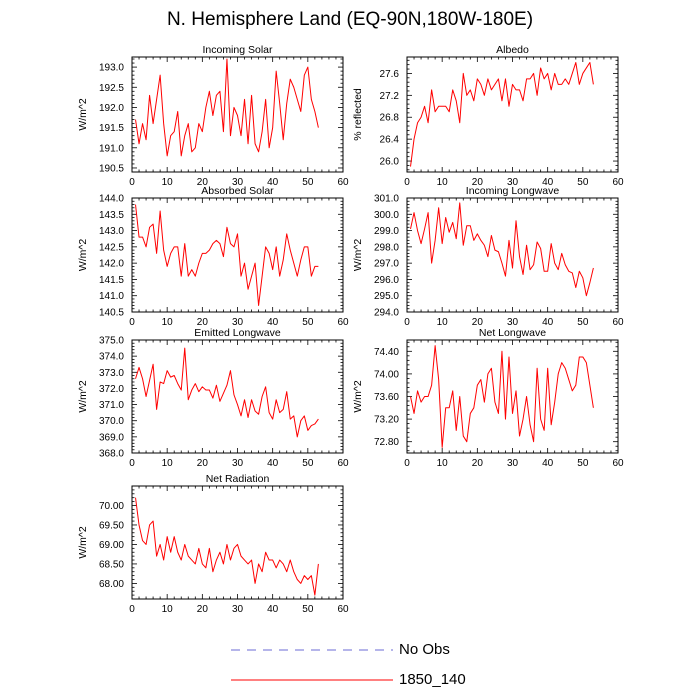 This screenshot has height=700, width=700. Describe the element at coordinates (111, 421) in the screenshot. I see `emitted-longwave-y-tick-label: 370.0` at that location.